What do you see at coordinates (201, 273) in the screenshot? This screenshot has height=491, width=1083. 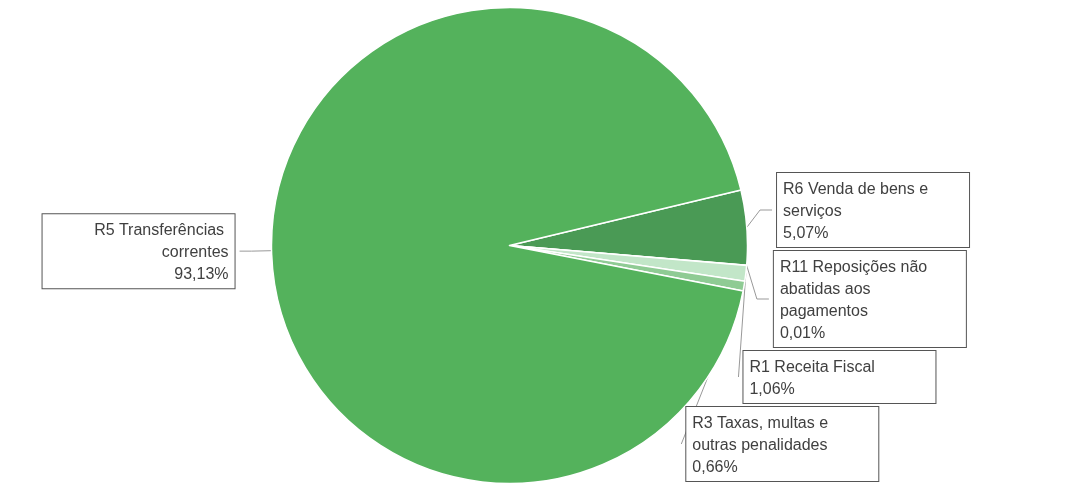 I see `data-label: 93,13%` at bounding box center [201, 273].